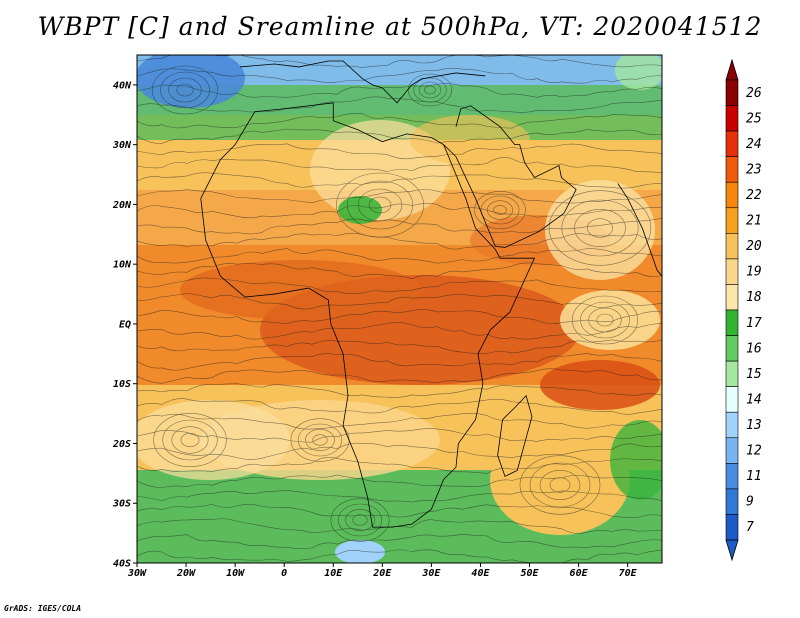 The width and height of the screenshot is (800, 618). What do you see at coordinates (639, 230) in the screenshot?
I see `coastline-india` at bounding box center [639, 230].